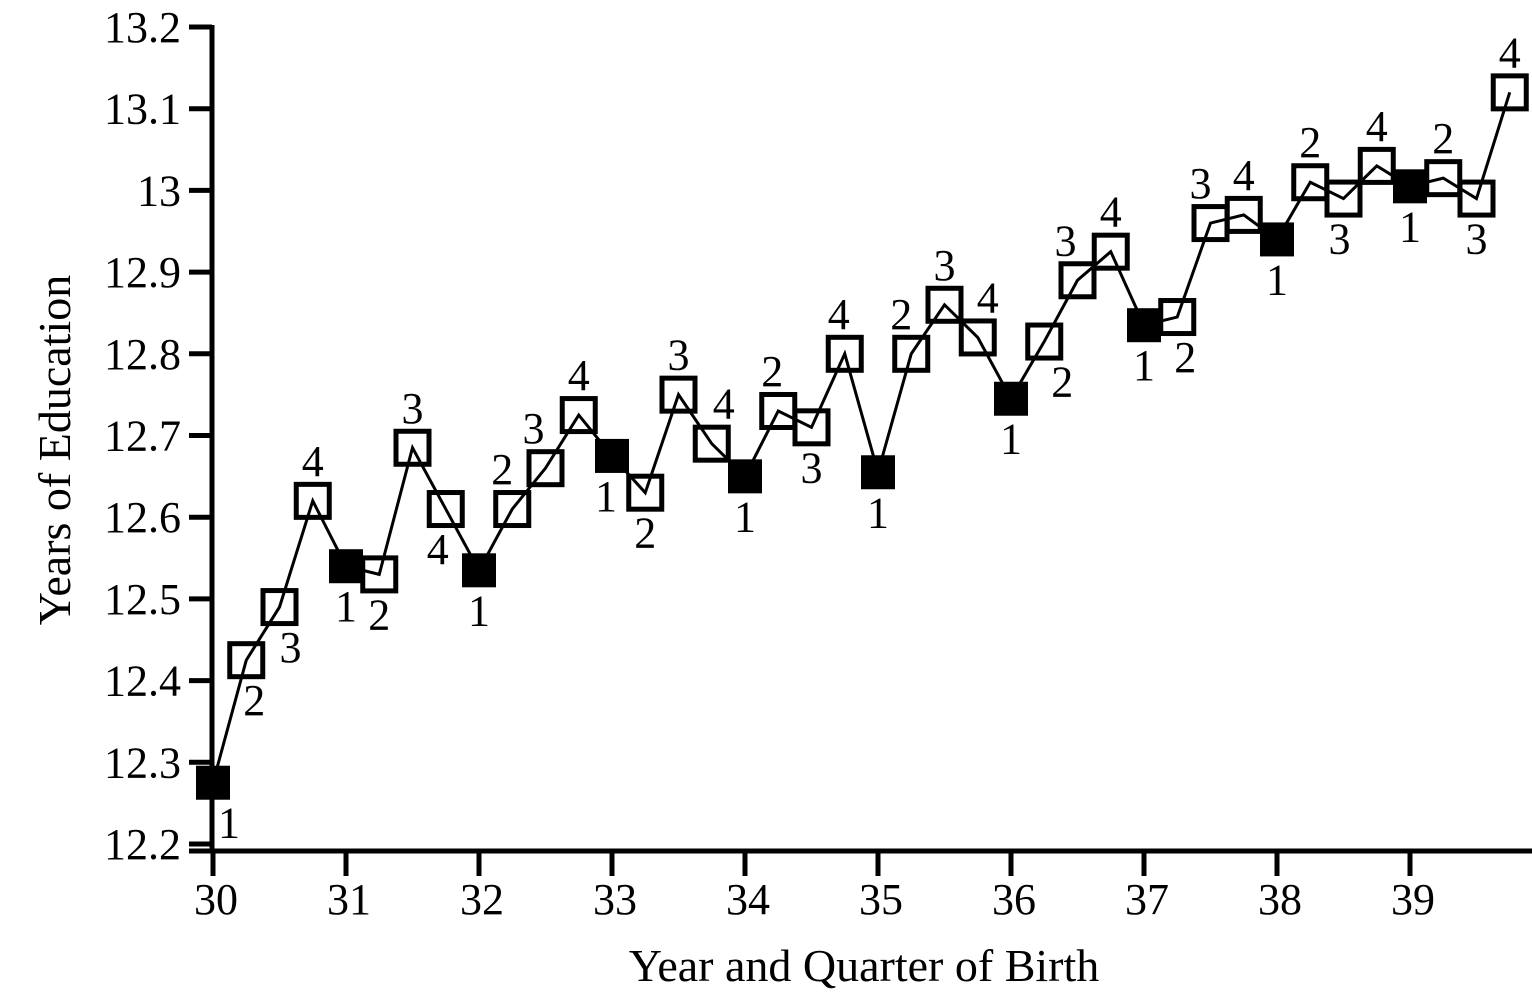 The image size is (1532, 999). I want to click on marker-open-35q4, so click(977, 337).